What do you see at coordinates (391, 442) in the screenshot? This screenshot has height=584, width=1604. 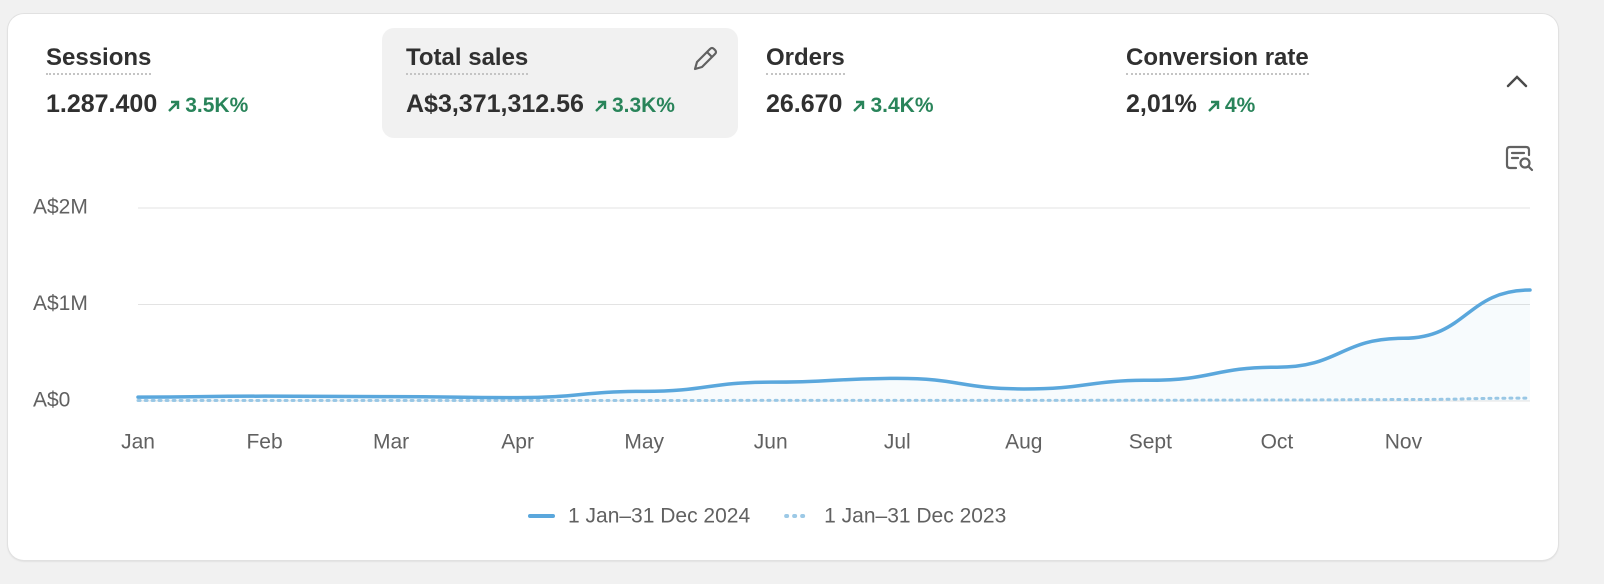 I see `x-tick-label: Mar` at bounding box center [391, 442].